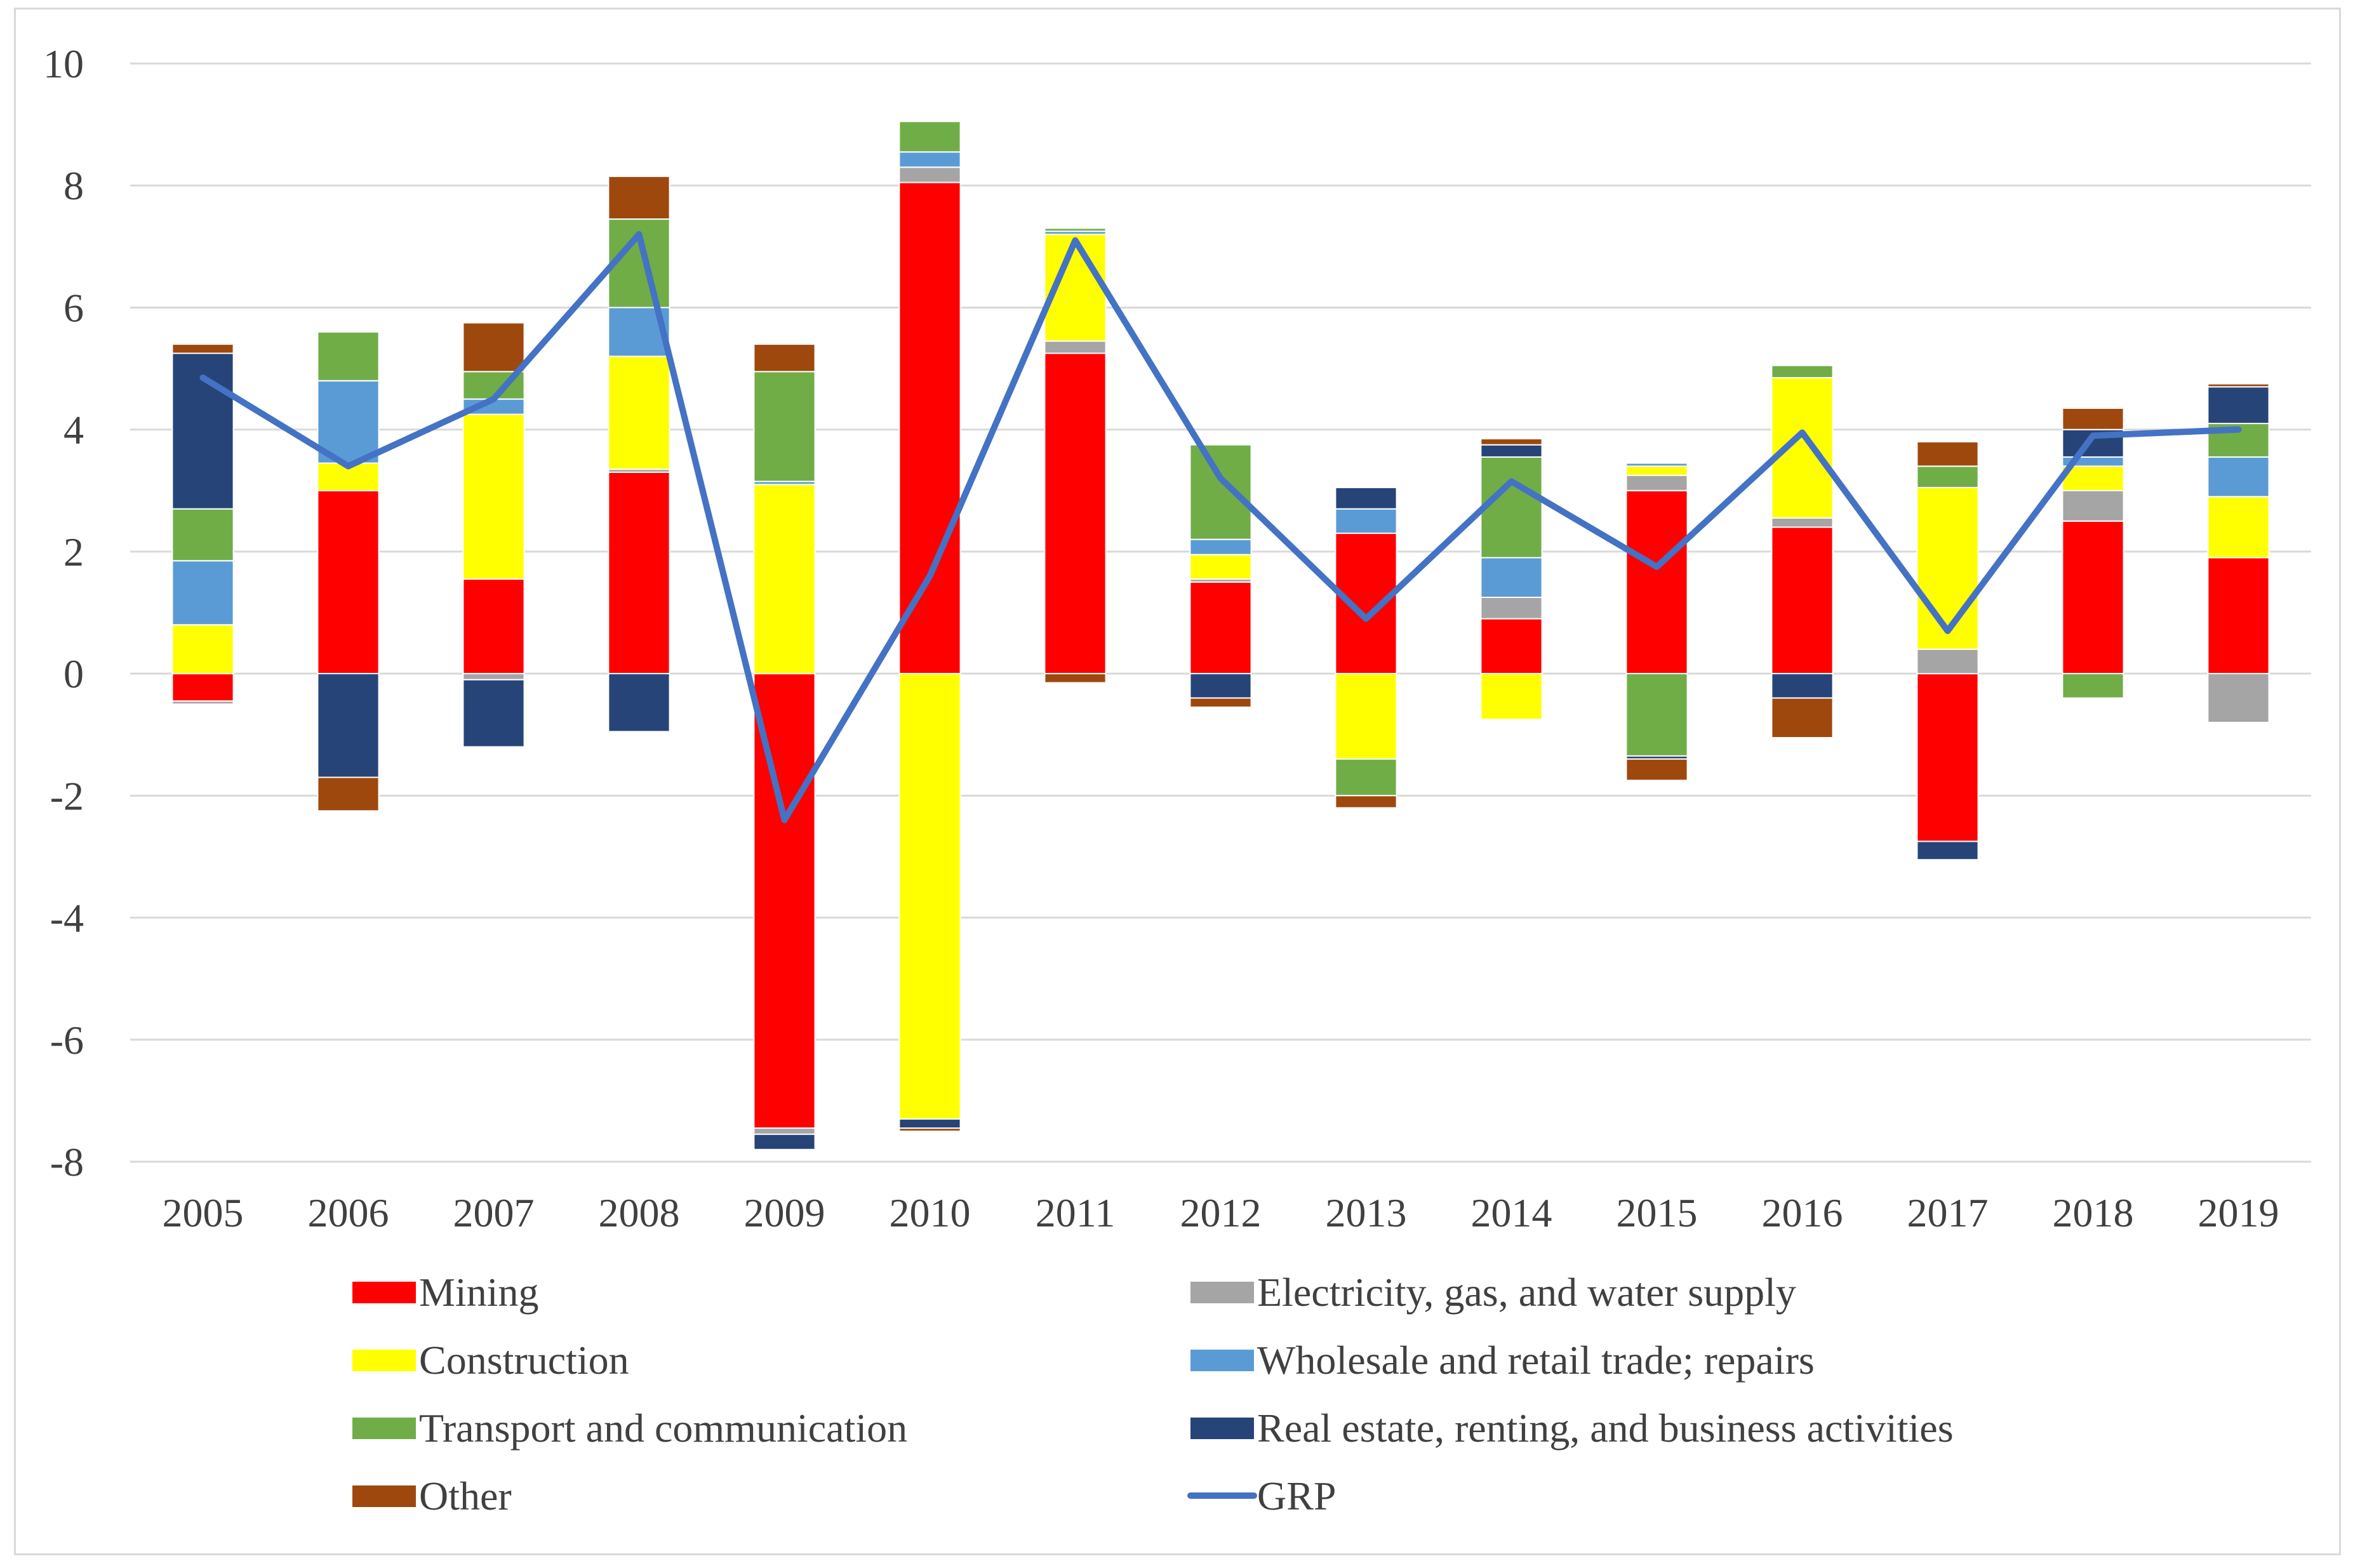  Describe the element at coordinates (1802, 718) in the screenshot. I see `bar-other-2016` at that location.